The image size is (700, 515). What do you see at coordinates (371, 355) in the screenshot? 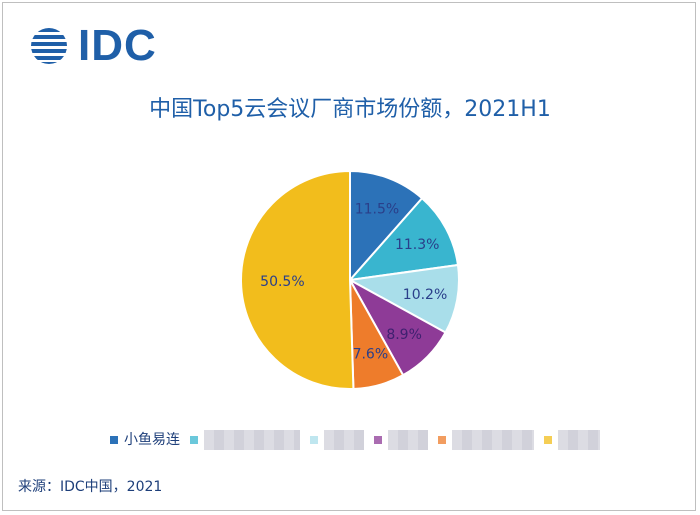
I see `pie-label-5: 7.6%` at bounding box center [371, 355].